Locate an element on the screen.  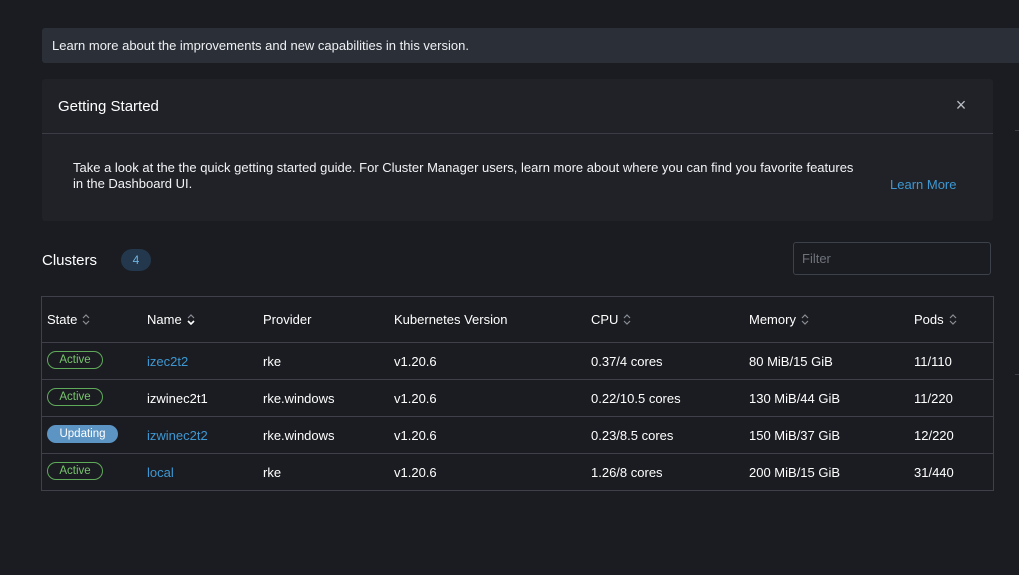
learn-more-link: Learn More is located at coordinates (923, 184).